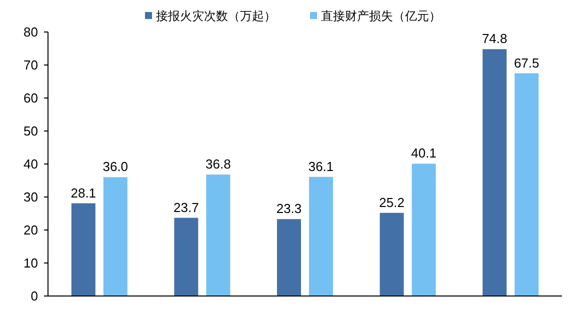 The image size is (572, 322). I want to click on y-tick-label: 10, so click(31, 263).